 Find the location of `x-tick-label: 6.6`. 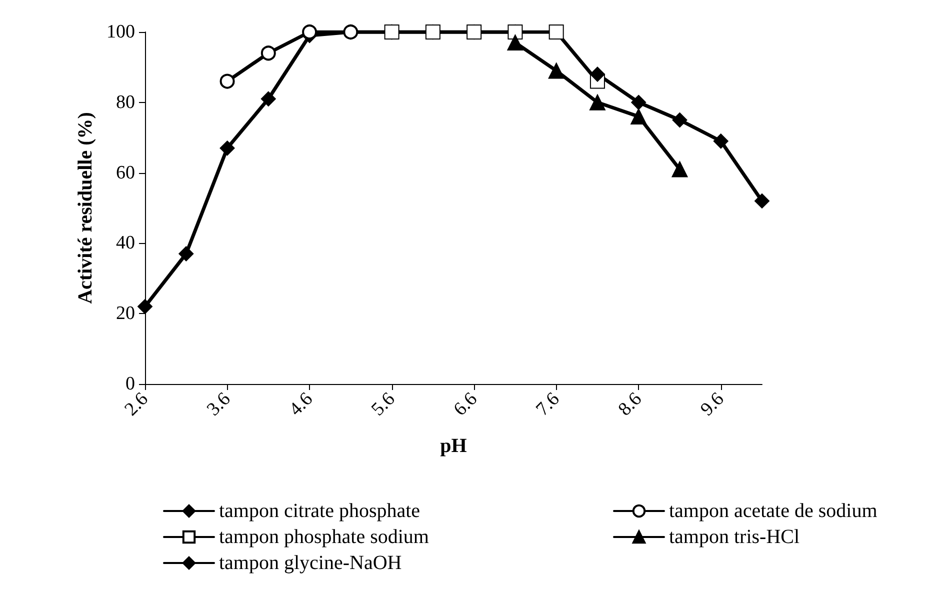

x-tick-label: 6.6 is located at coordinates (466, 404).